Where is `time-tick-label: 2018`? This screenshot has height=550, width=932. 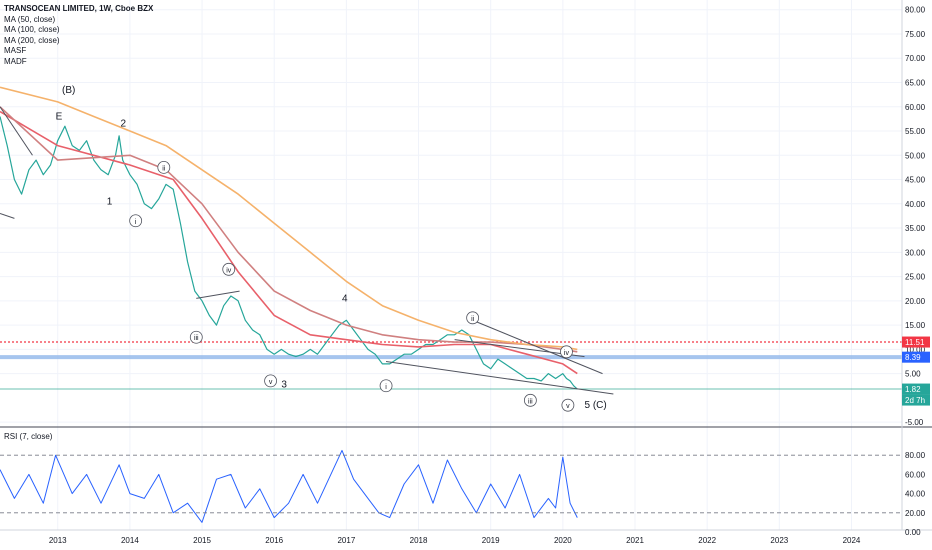
time-tick-label: 2018 is located at coordinates (419, 540).